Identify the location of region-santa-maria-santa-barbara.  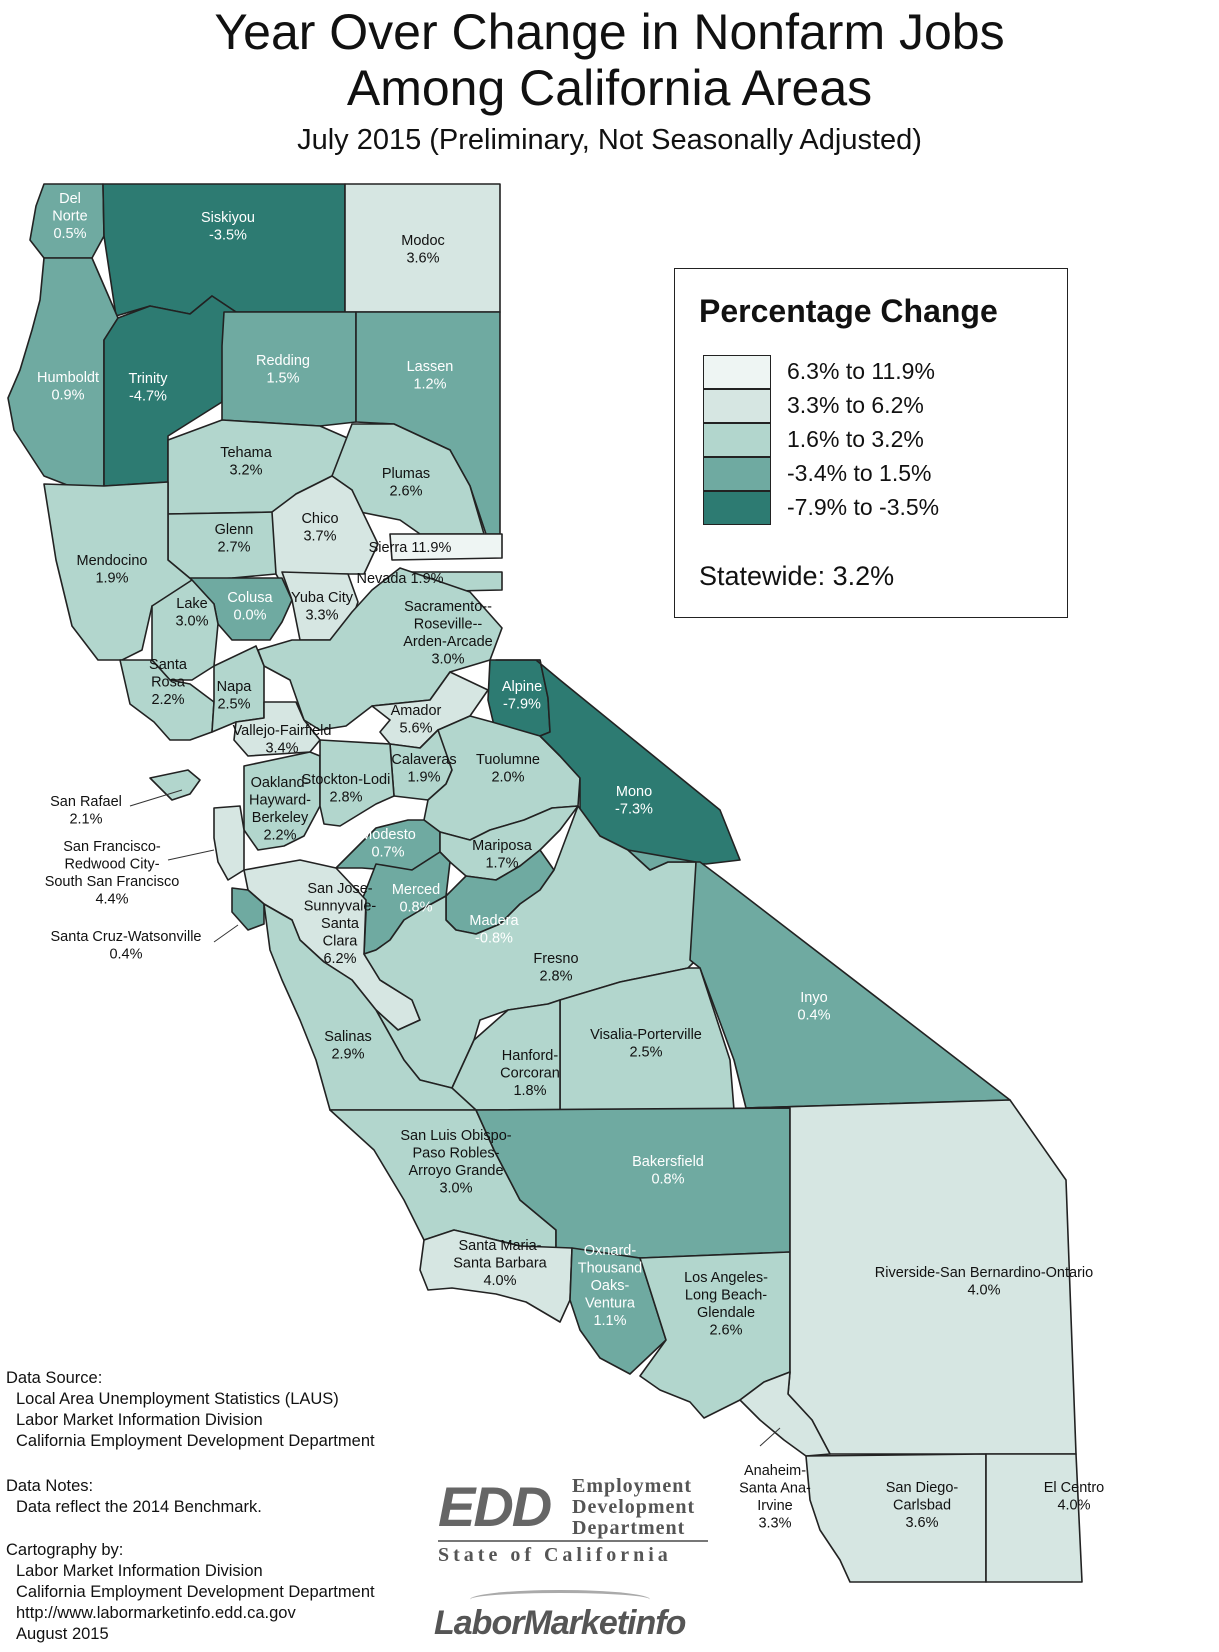
(496, 1276).